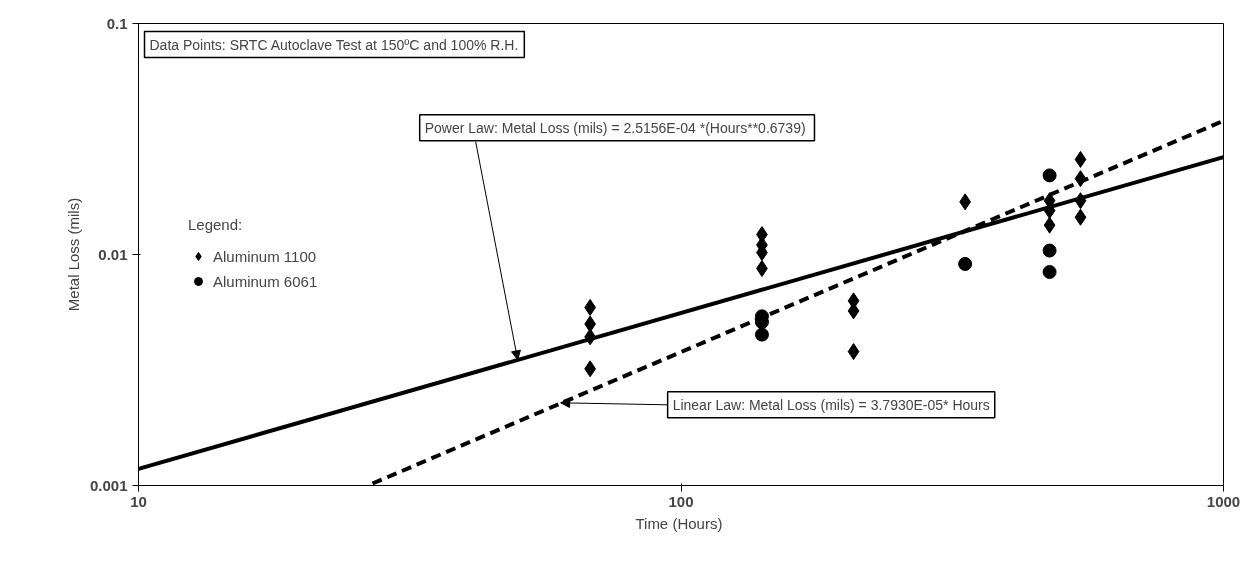 Image resolution: width=1253 pixels, height=588 pixels. I want to click on annotation: Linear Law: Metal Loss (mils) = 3.7930E-05* Hours, so click(831, 404).